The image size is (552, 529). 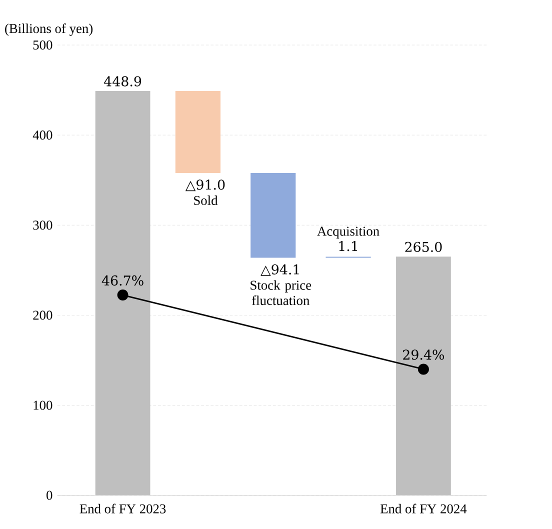 What do you see at coordinates (42, 135) in the screenshot?
I see `y-tick-label: 400` at bounding box center [42, 135].